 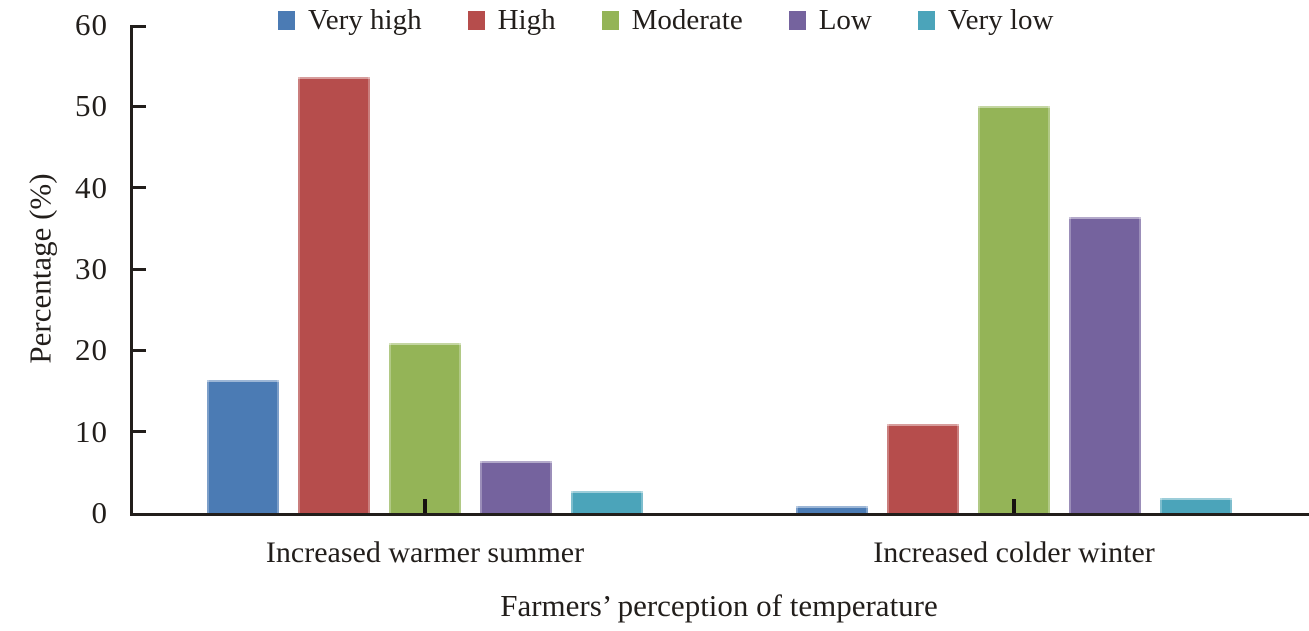 I want to click on y-axis-title: Percentage (%), so click(x=40, y=268).